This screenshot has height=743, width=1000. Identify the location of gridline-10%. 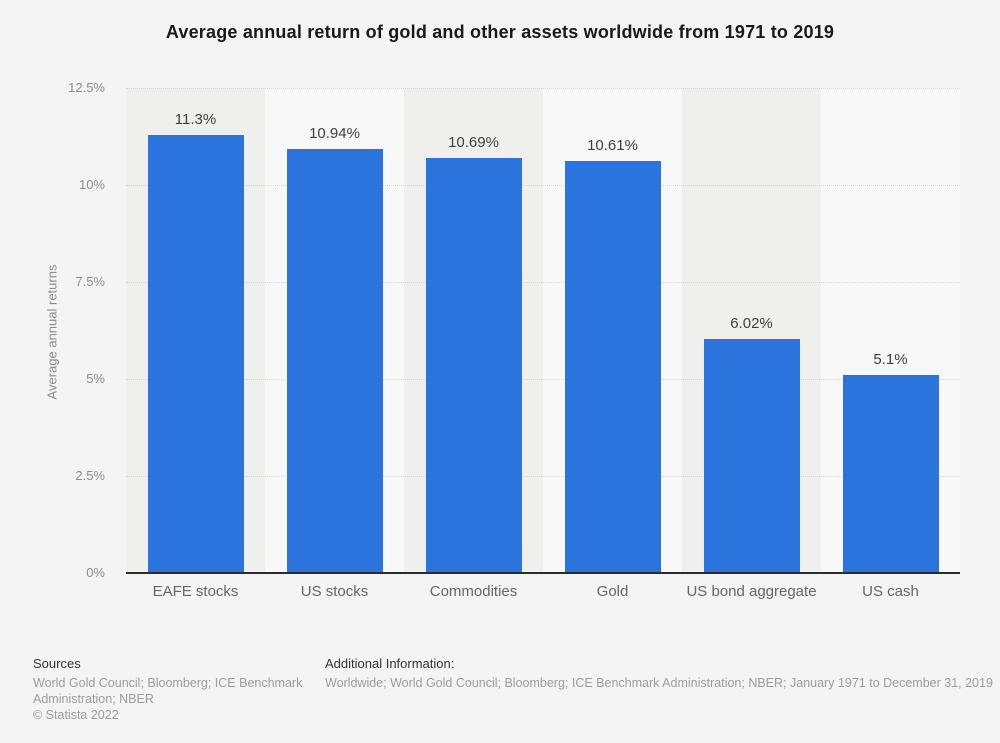
(543, 185).